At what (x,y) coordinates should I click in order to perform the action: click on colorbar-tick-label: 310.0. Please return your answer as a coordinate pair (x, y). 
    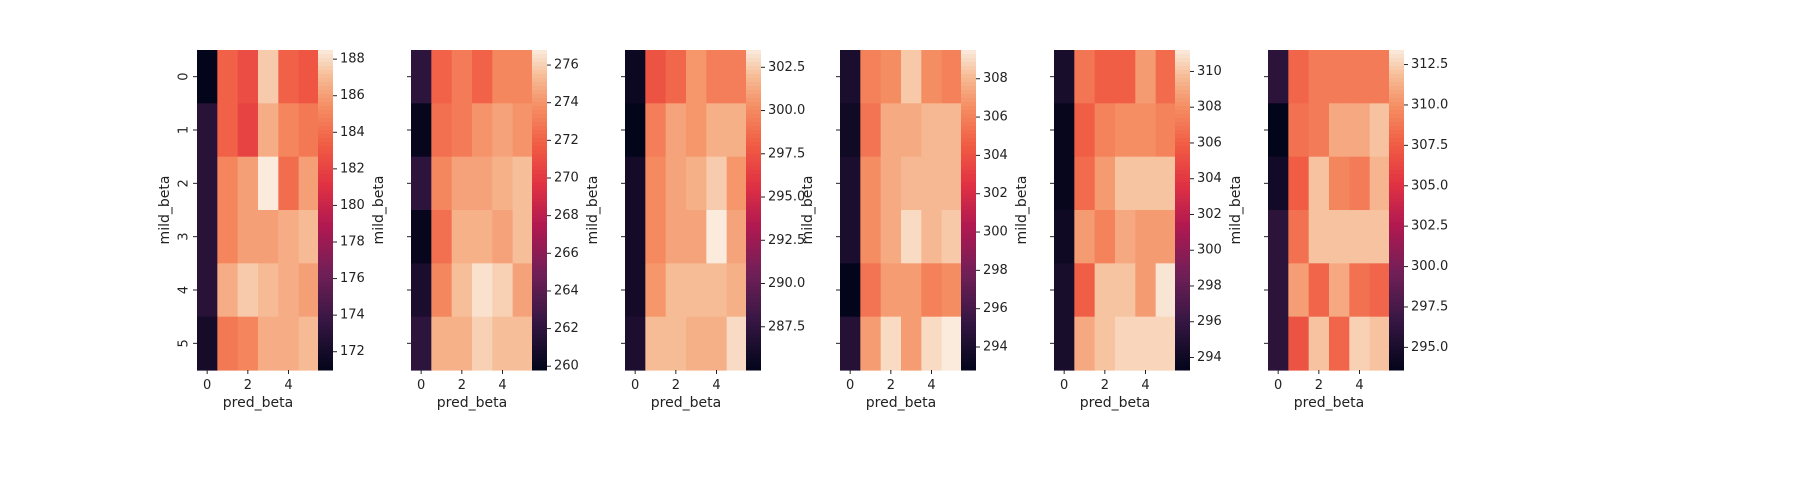
    Looking at the image, I should click on (1429, 104).